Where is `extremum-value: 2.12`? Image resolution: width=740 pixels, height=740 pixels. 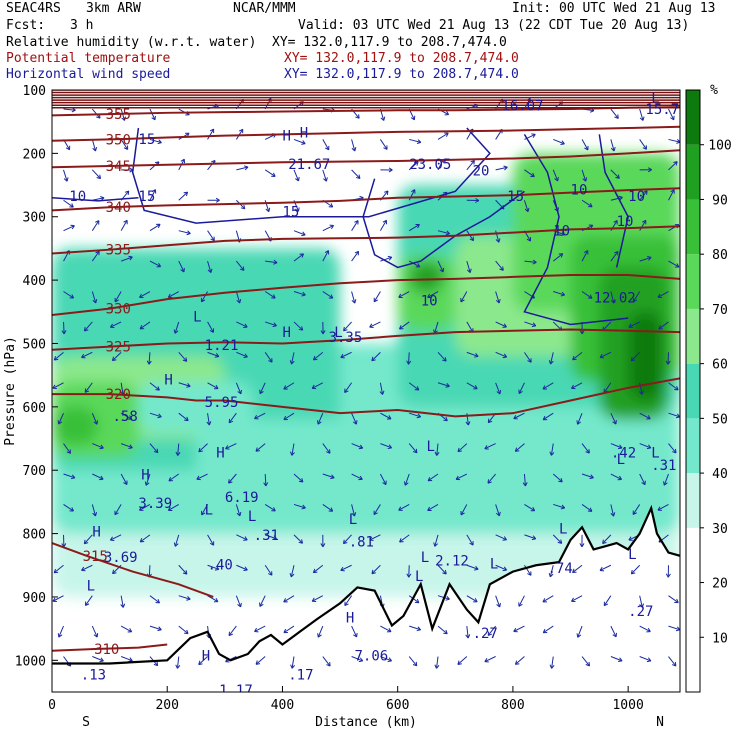
extremum-value: 2.12 is located at coordinates (452, 561).